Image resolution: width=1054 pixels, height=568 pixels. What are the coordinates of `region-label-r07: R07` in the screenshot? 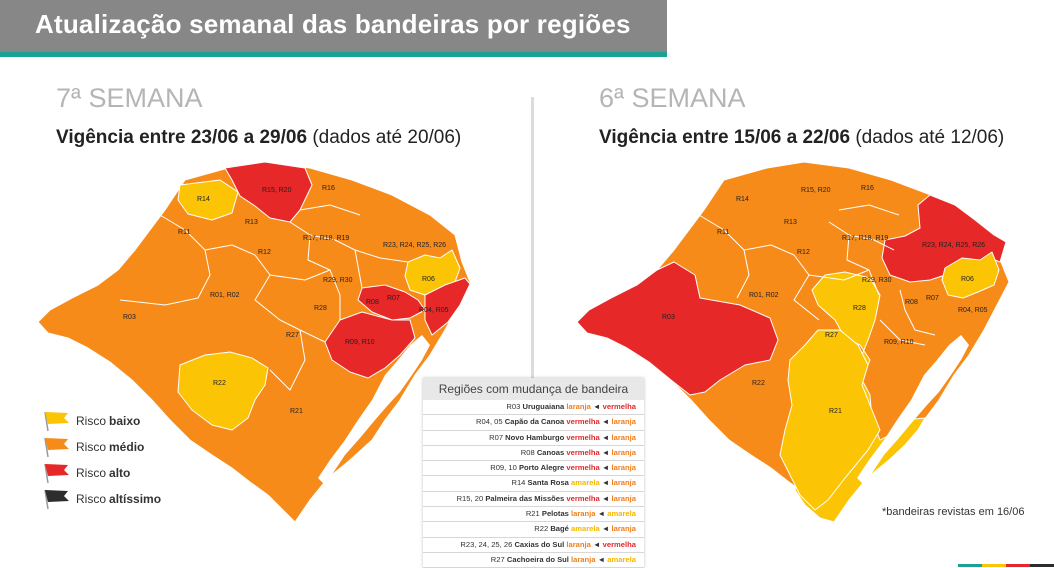 It's located at (393, 298).